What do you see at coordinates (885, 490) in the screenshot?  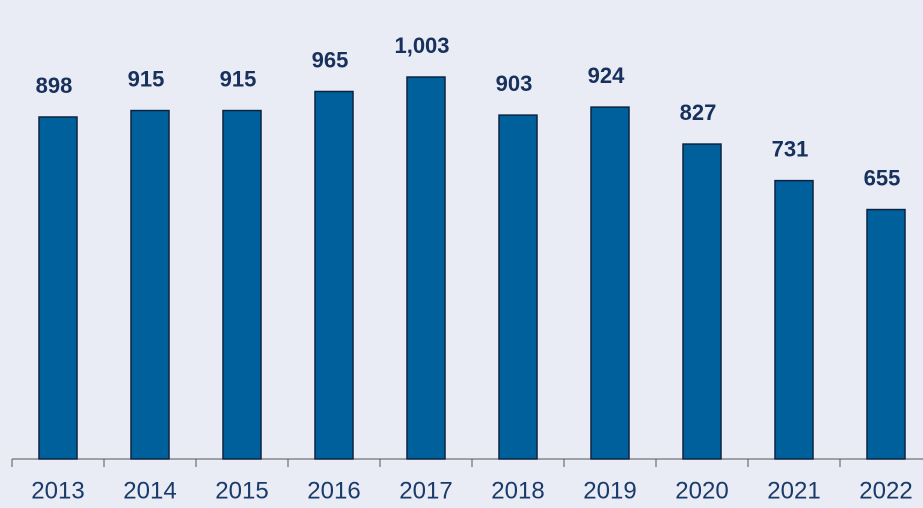 I see `x-tick-label: 2022` at bounding box center [885, 490].